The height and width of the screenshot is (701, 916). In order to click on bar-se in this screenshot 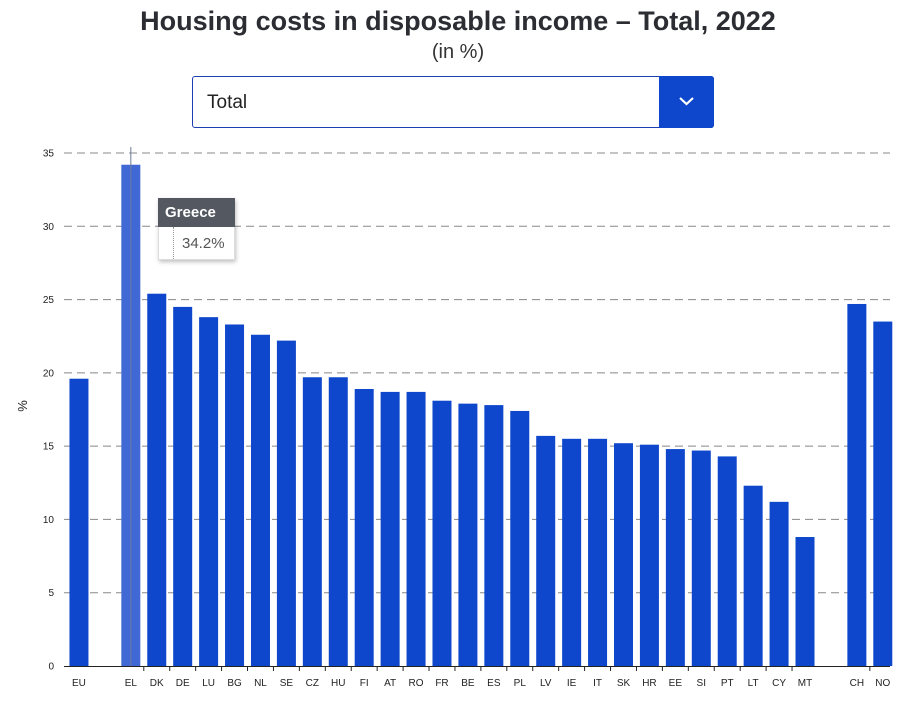, I will do `click(286, 503)`.